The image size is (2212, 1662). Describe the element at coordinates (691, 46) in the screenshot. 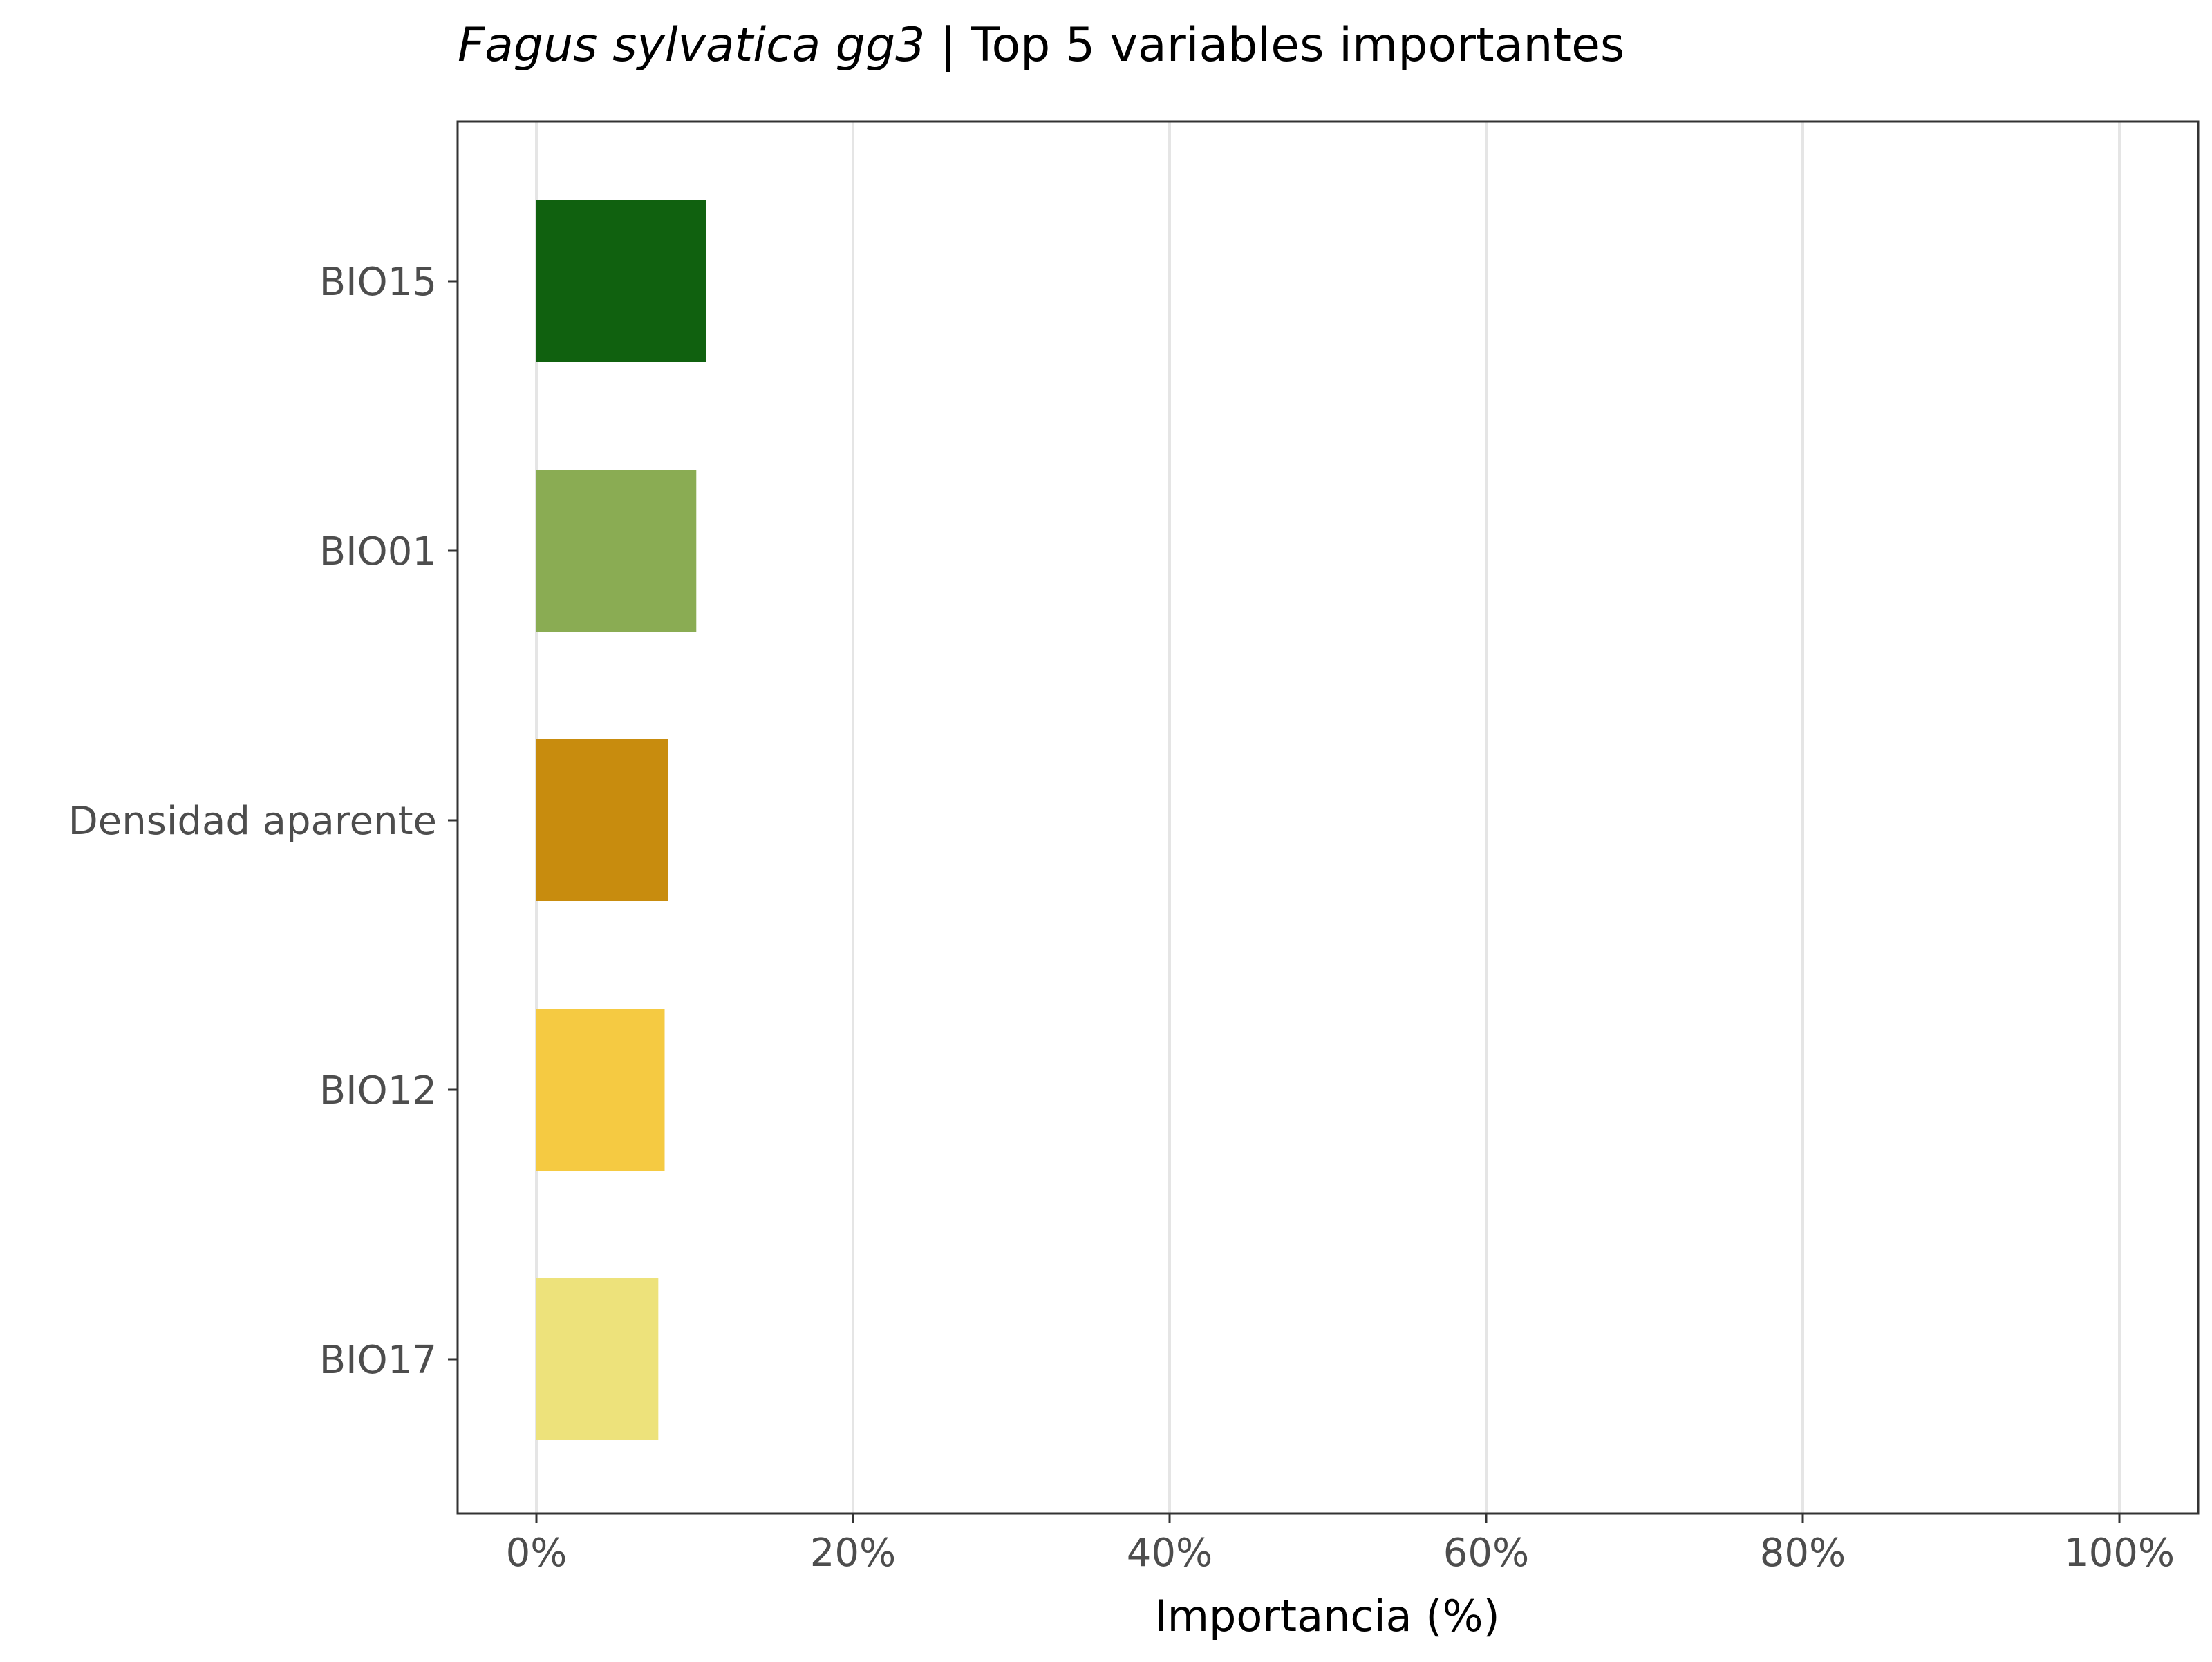

I see `chart-title-species: Fagus sylvatica gg3` at that location.